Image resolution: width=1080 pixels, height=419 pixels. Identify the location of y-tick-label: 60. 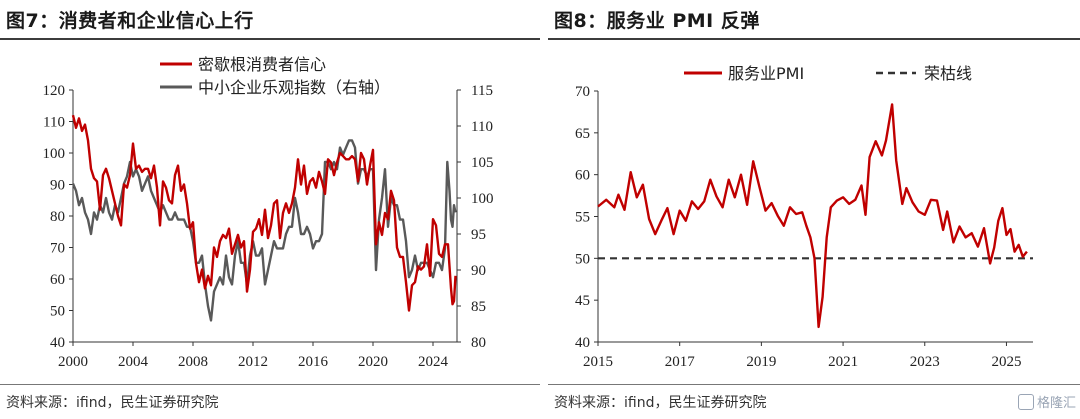
(582, 176).